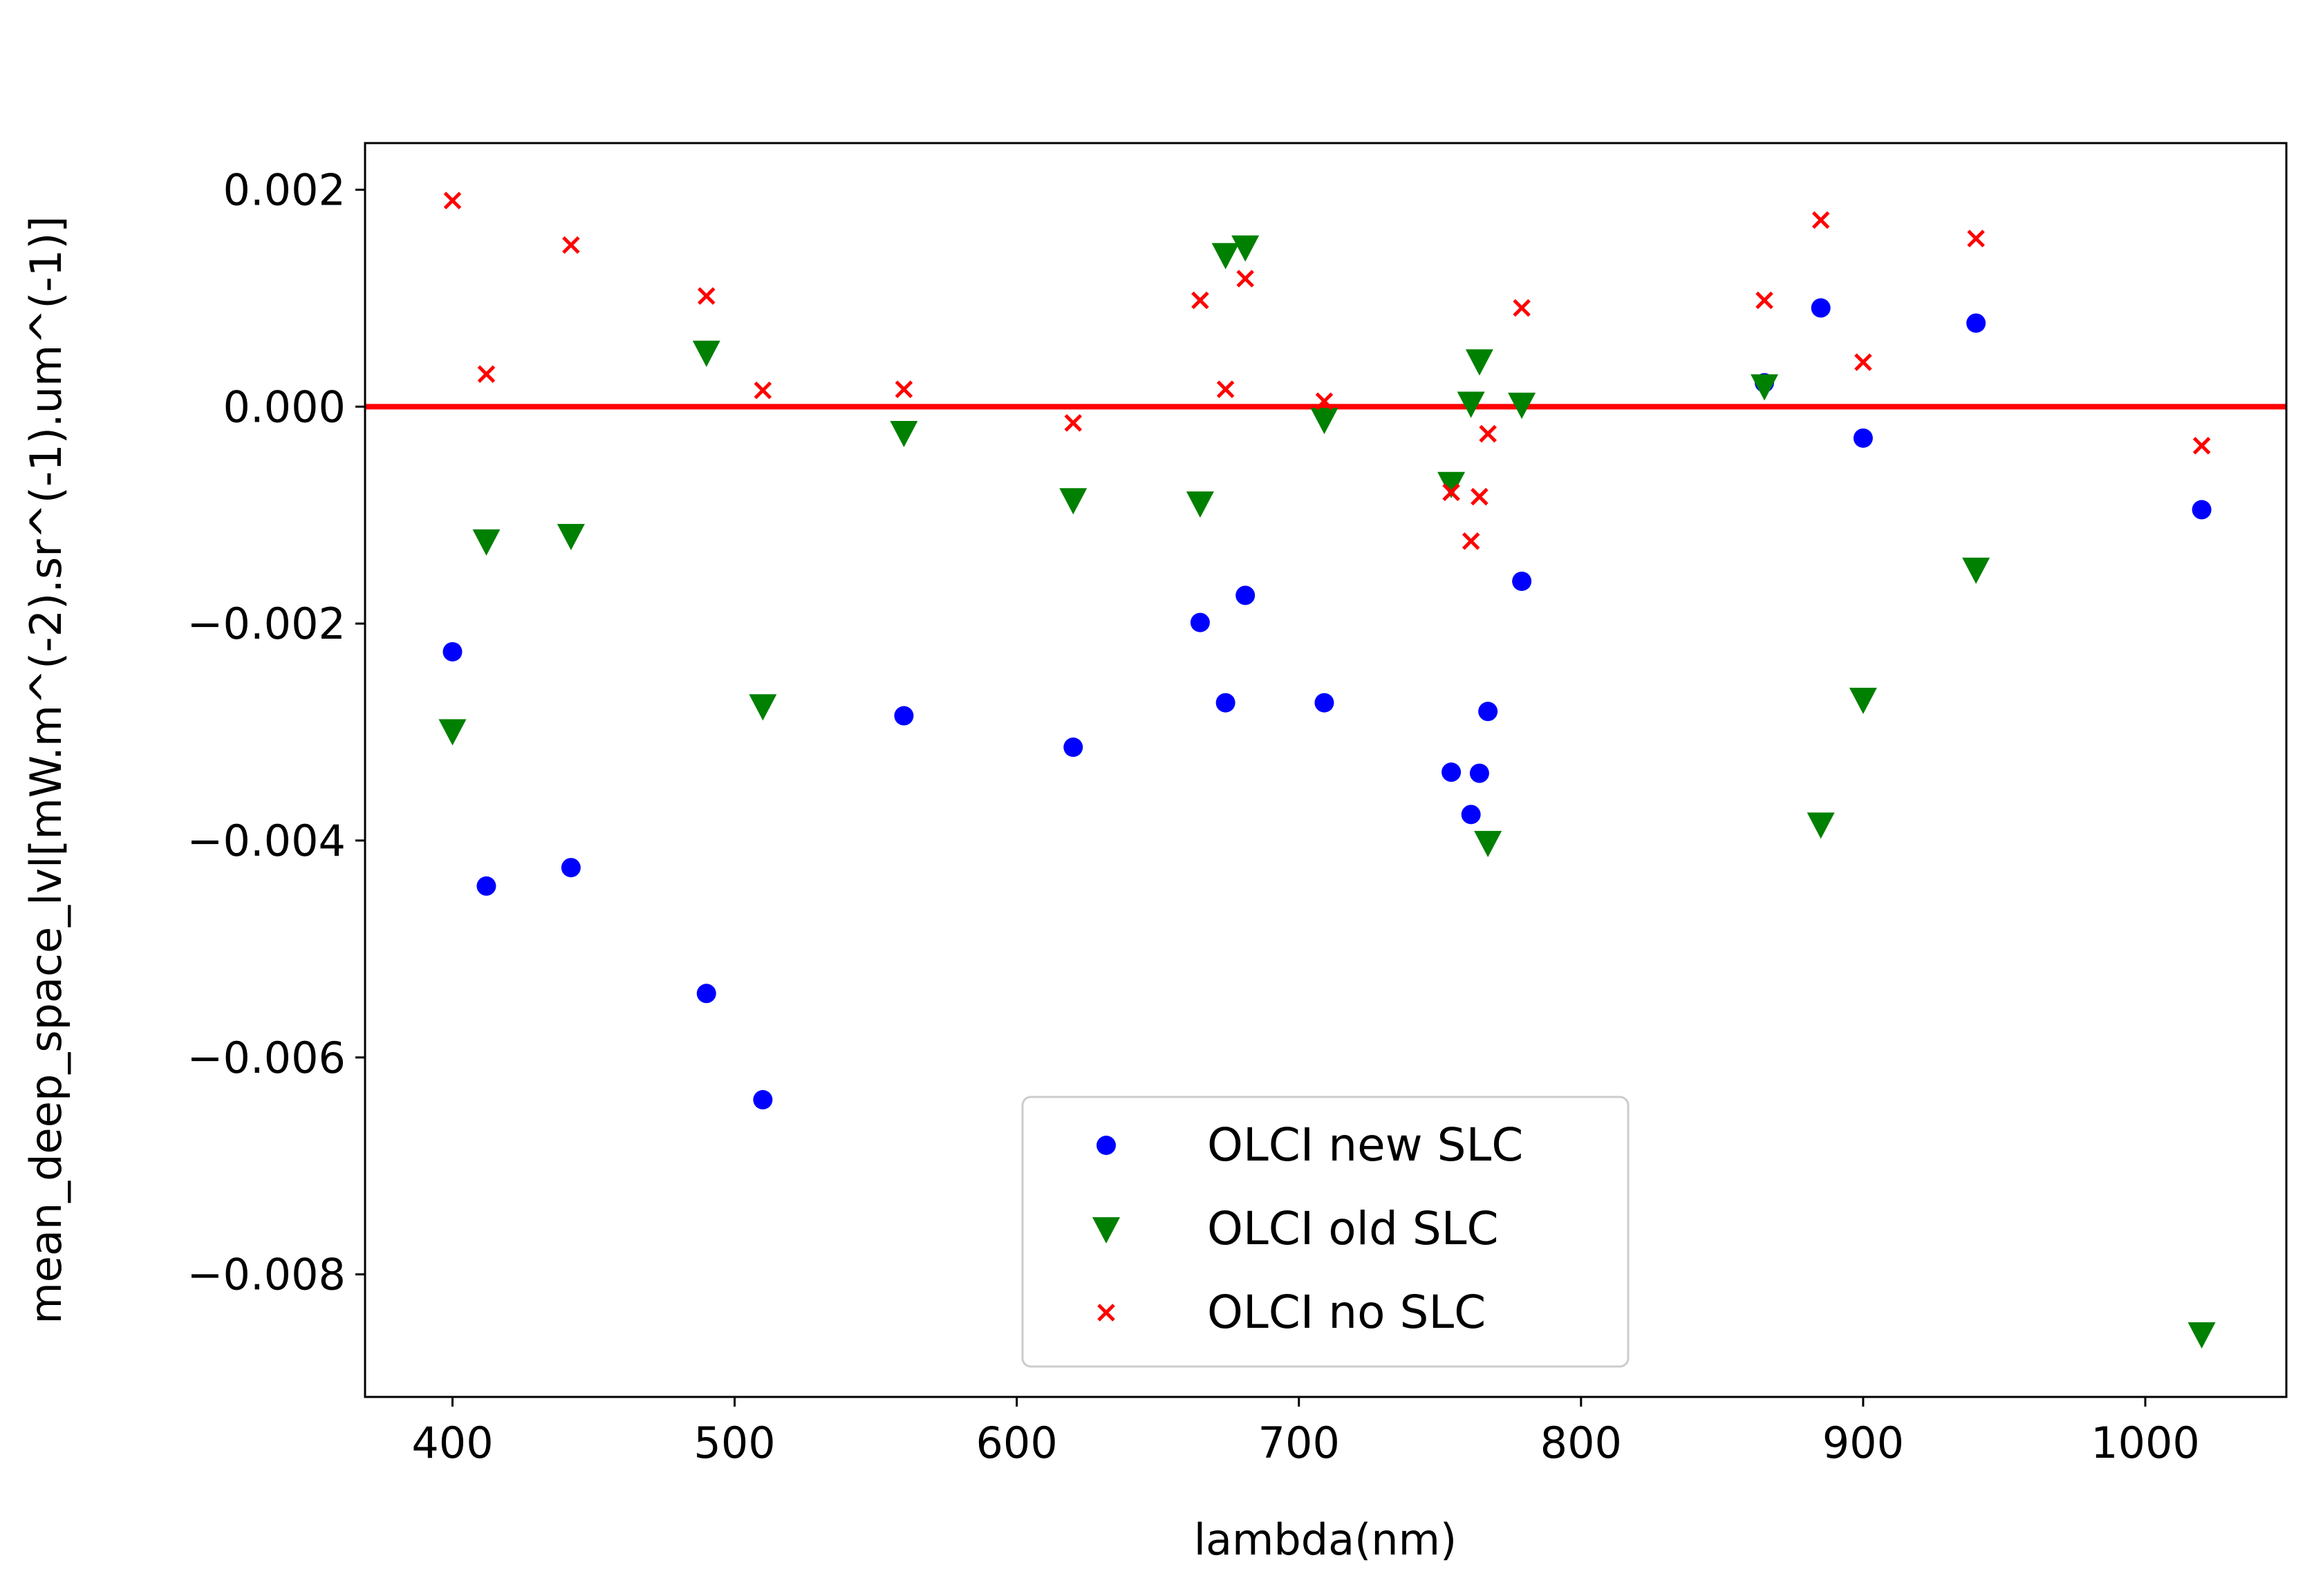  Describe the element at coordinates (1353, 1228) in the screenshot. I see `legend-label-old-slc: OLCI old SLC` at that location.